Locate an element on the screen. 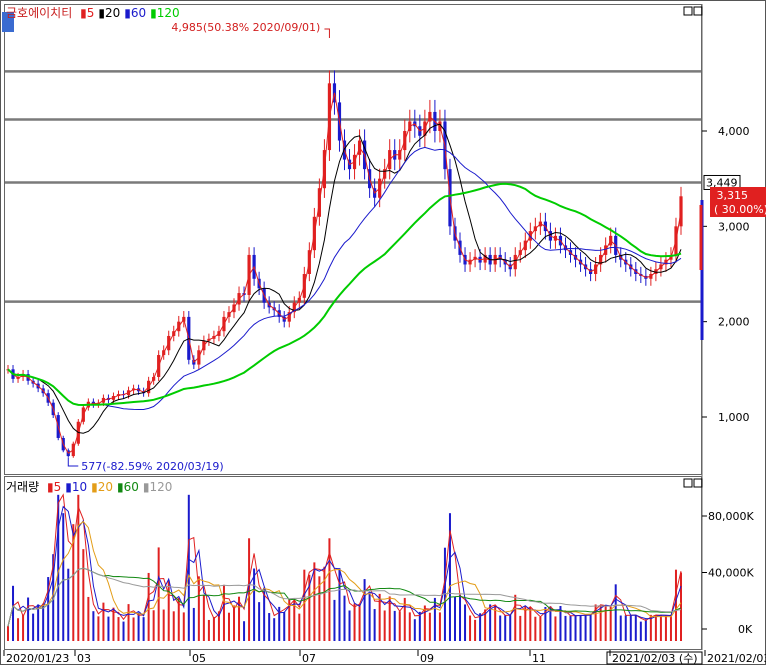 The image size is (766, 669). x-tick-label: 2020/01/23 is located at coordinates (37, 658).